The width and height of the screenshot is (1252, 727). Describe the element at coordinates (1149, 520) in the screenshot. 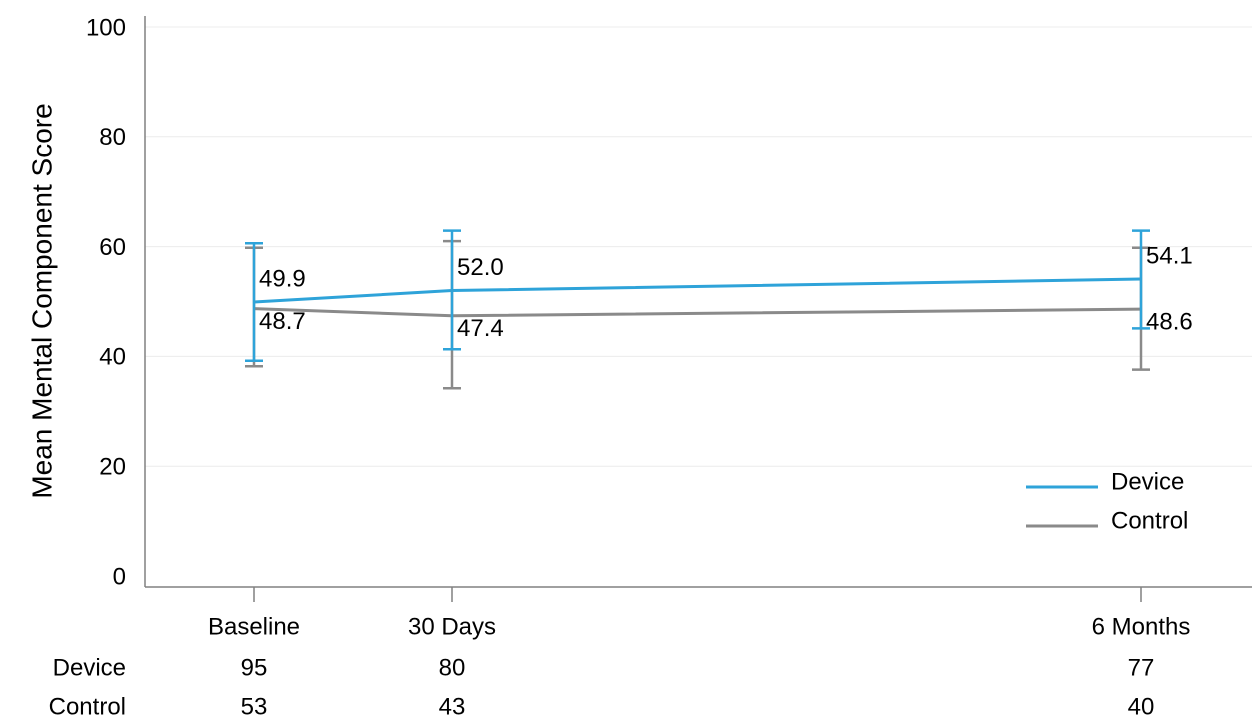

I see `legend-label-control: Control` at that location.